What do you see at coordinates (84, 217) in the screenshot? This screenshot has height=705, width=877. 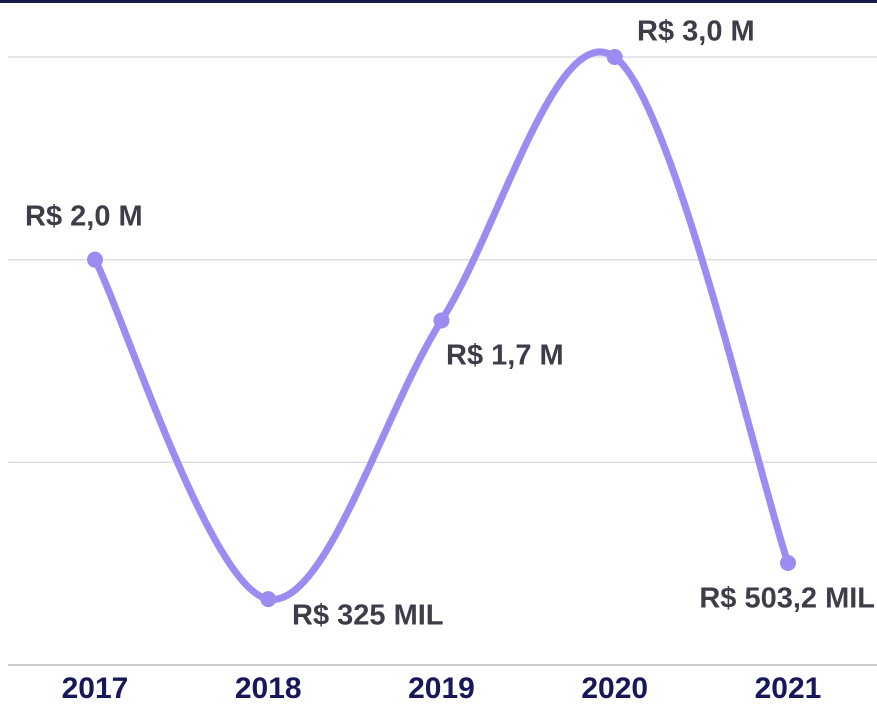 I see `data-label: R$ 2,0 M` at bounding box center [84, 217].